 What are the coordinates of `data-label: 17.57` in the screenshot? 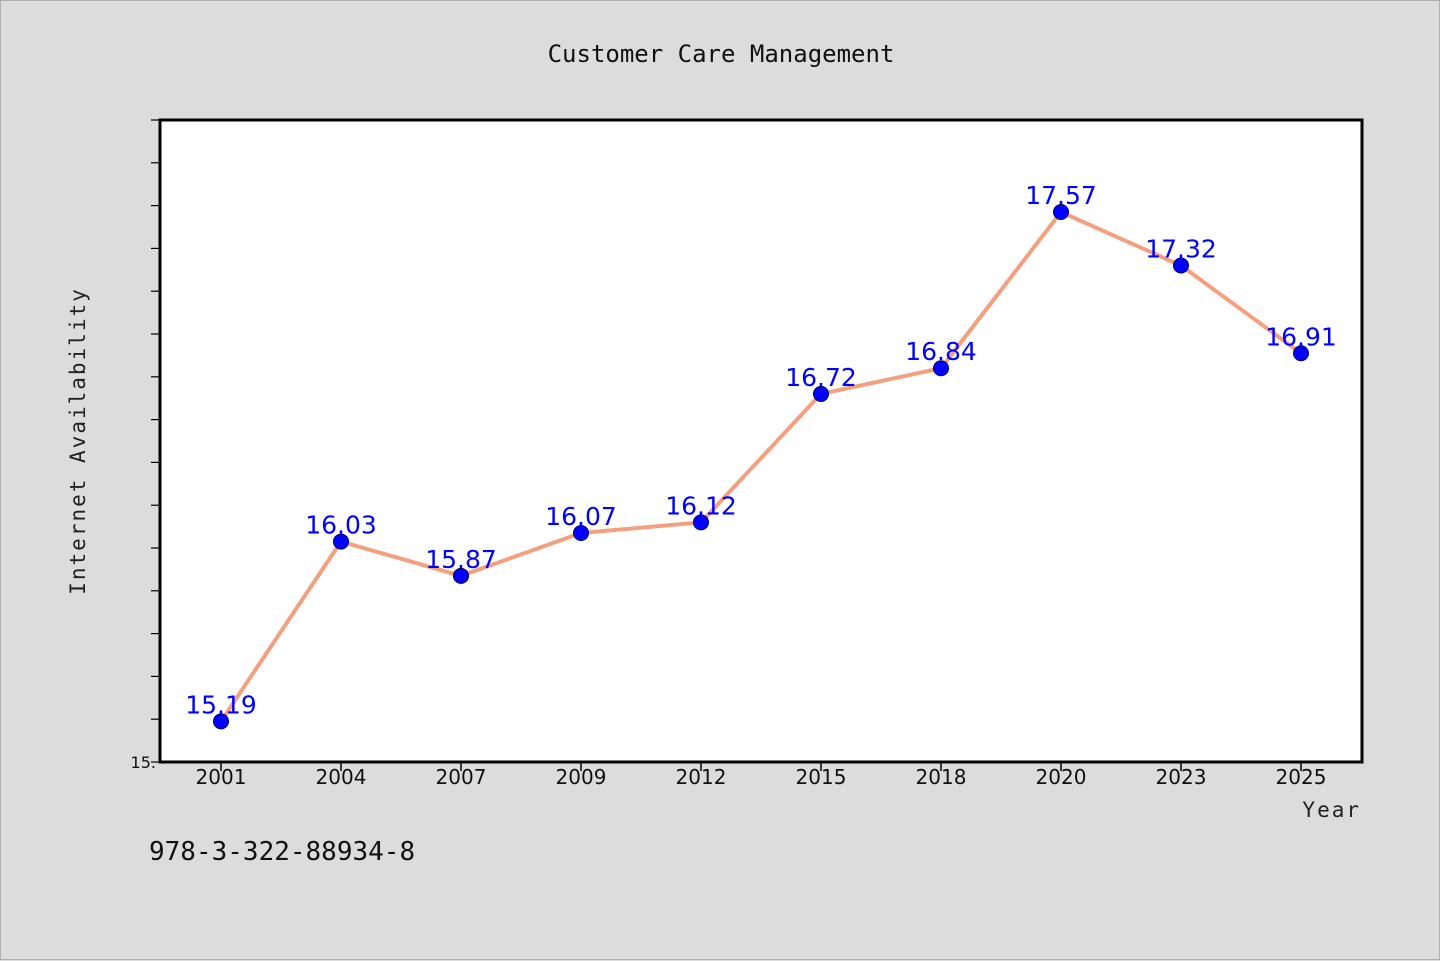 It's located at (1061, 195).